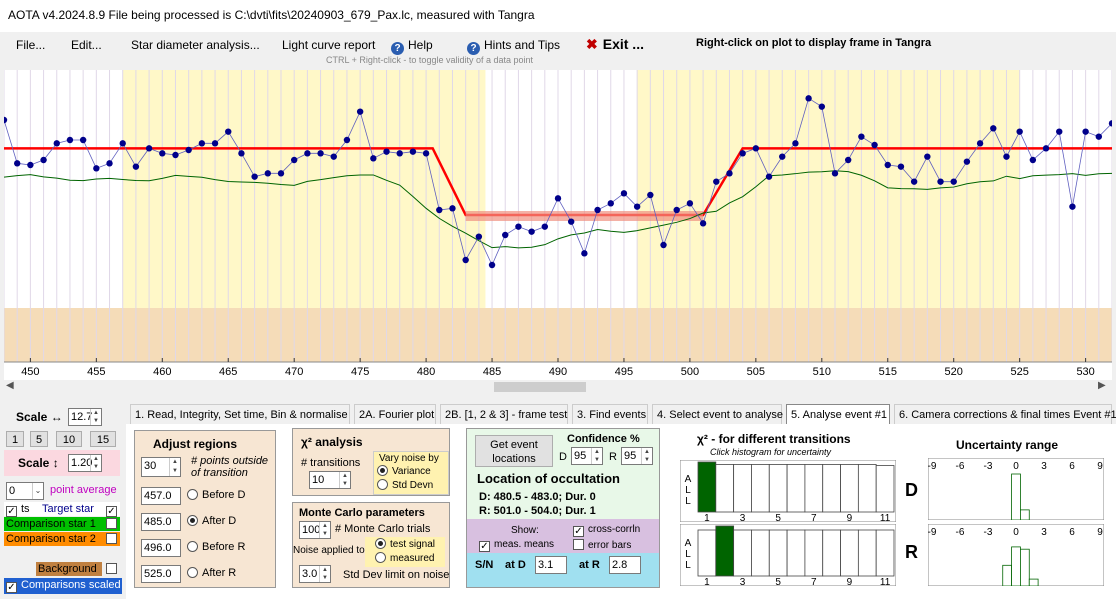 The width and height of the screenshot is (1116, 599). I want to click on tab-find-events: 3. Find events, so click(610, 414).